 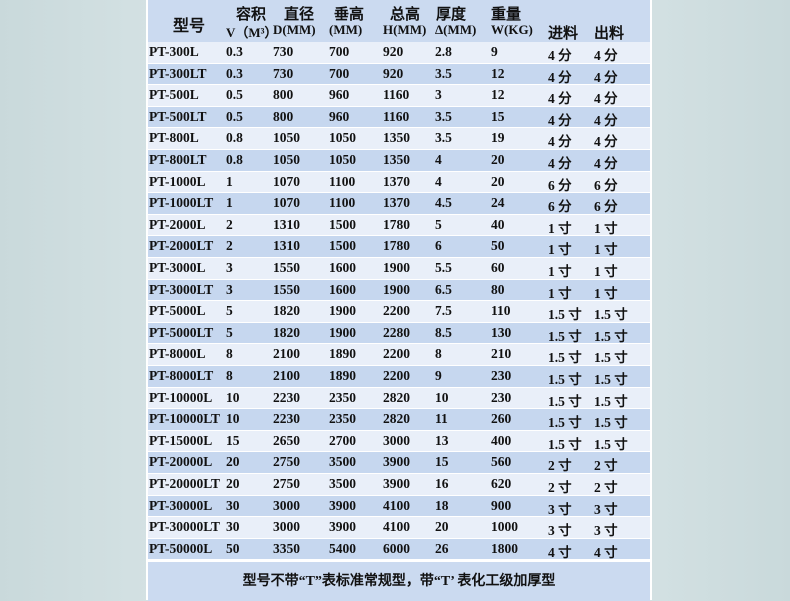 What do you see at coordinates (438, 95) in the screenshot?
I see `table-cell: 3` at bounding box center [438, 95].